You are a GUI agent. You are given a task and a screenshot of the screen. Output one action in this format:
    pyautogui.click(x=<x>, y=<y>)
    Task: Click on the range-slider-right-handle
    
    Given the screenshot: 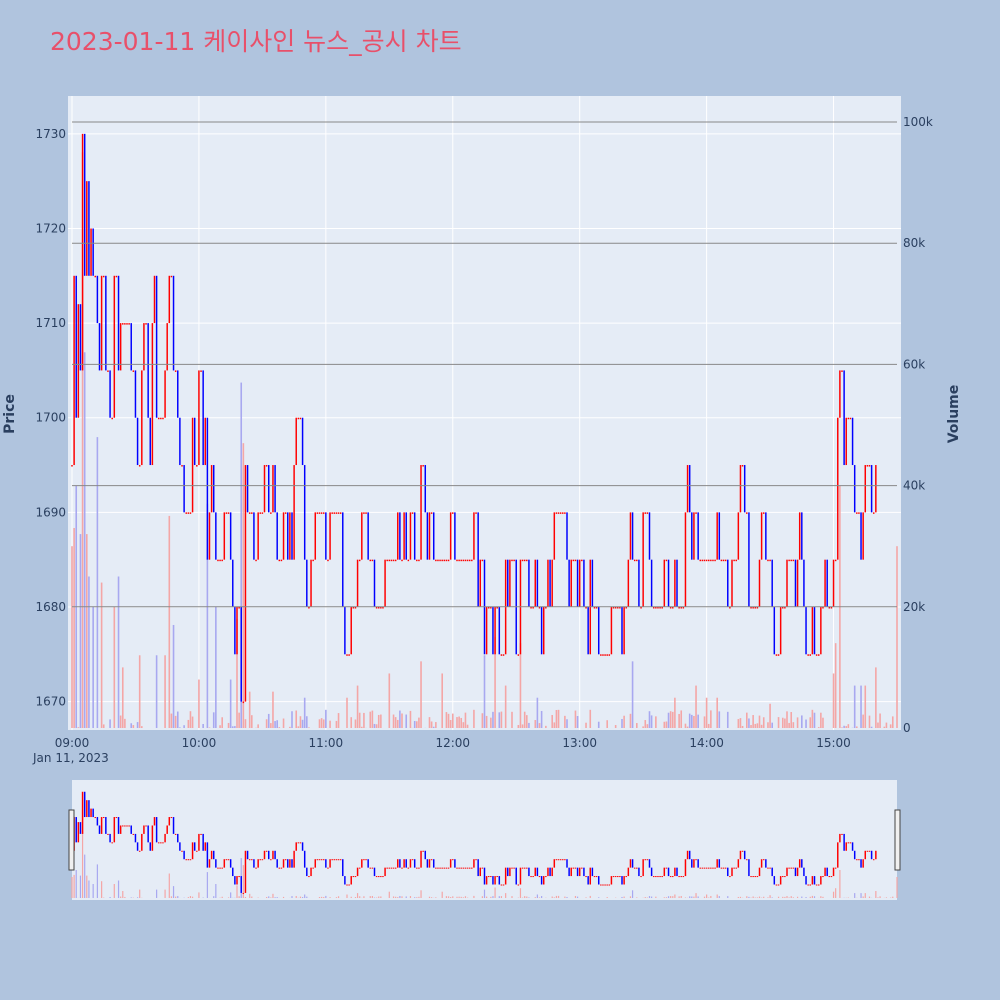 What is the action you would take?
    pyautogui.click(x=897, y=840)
    